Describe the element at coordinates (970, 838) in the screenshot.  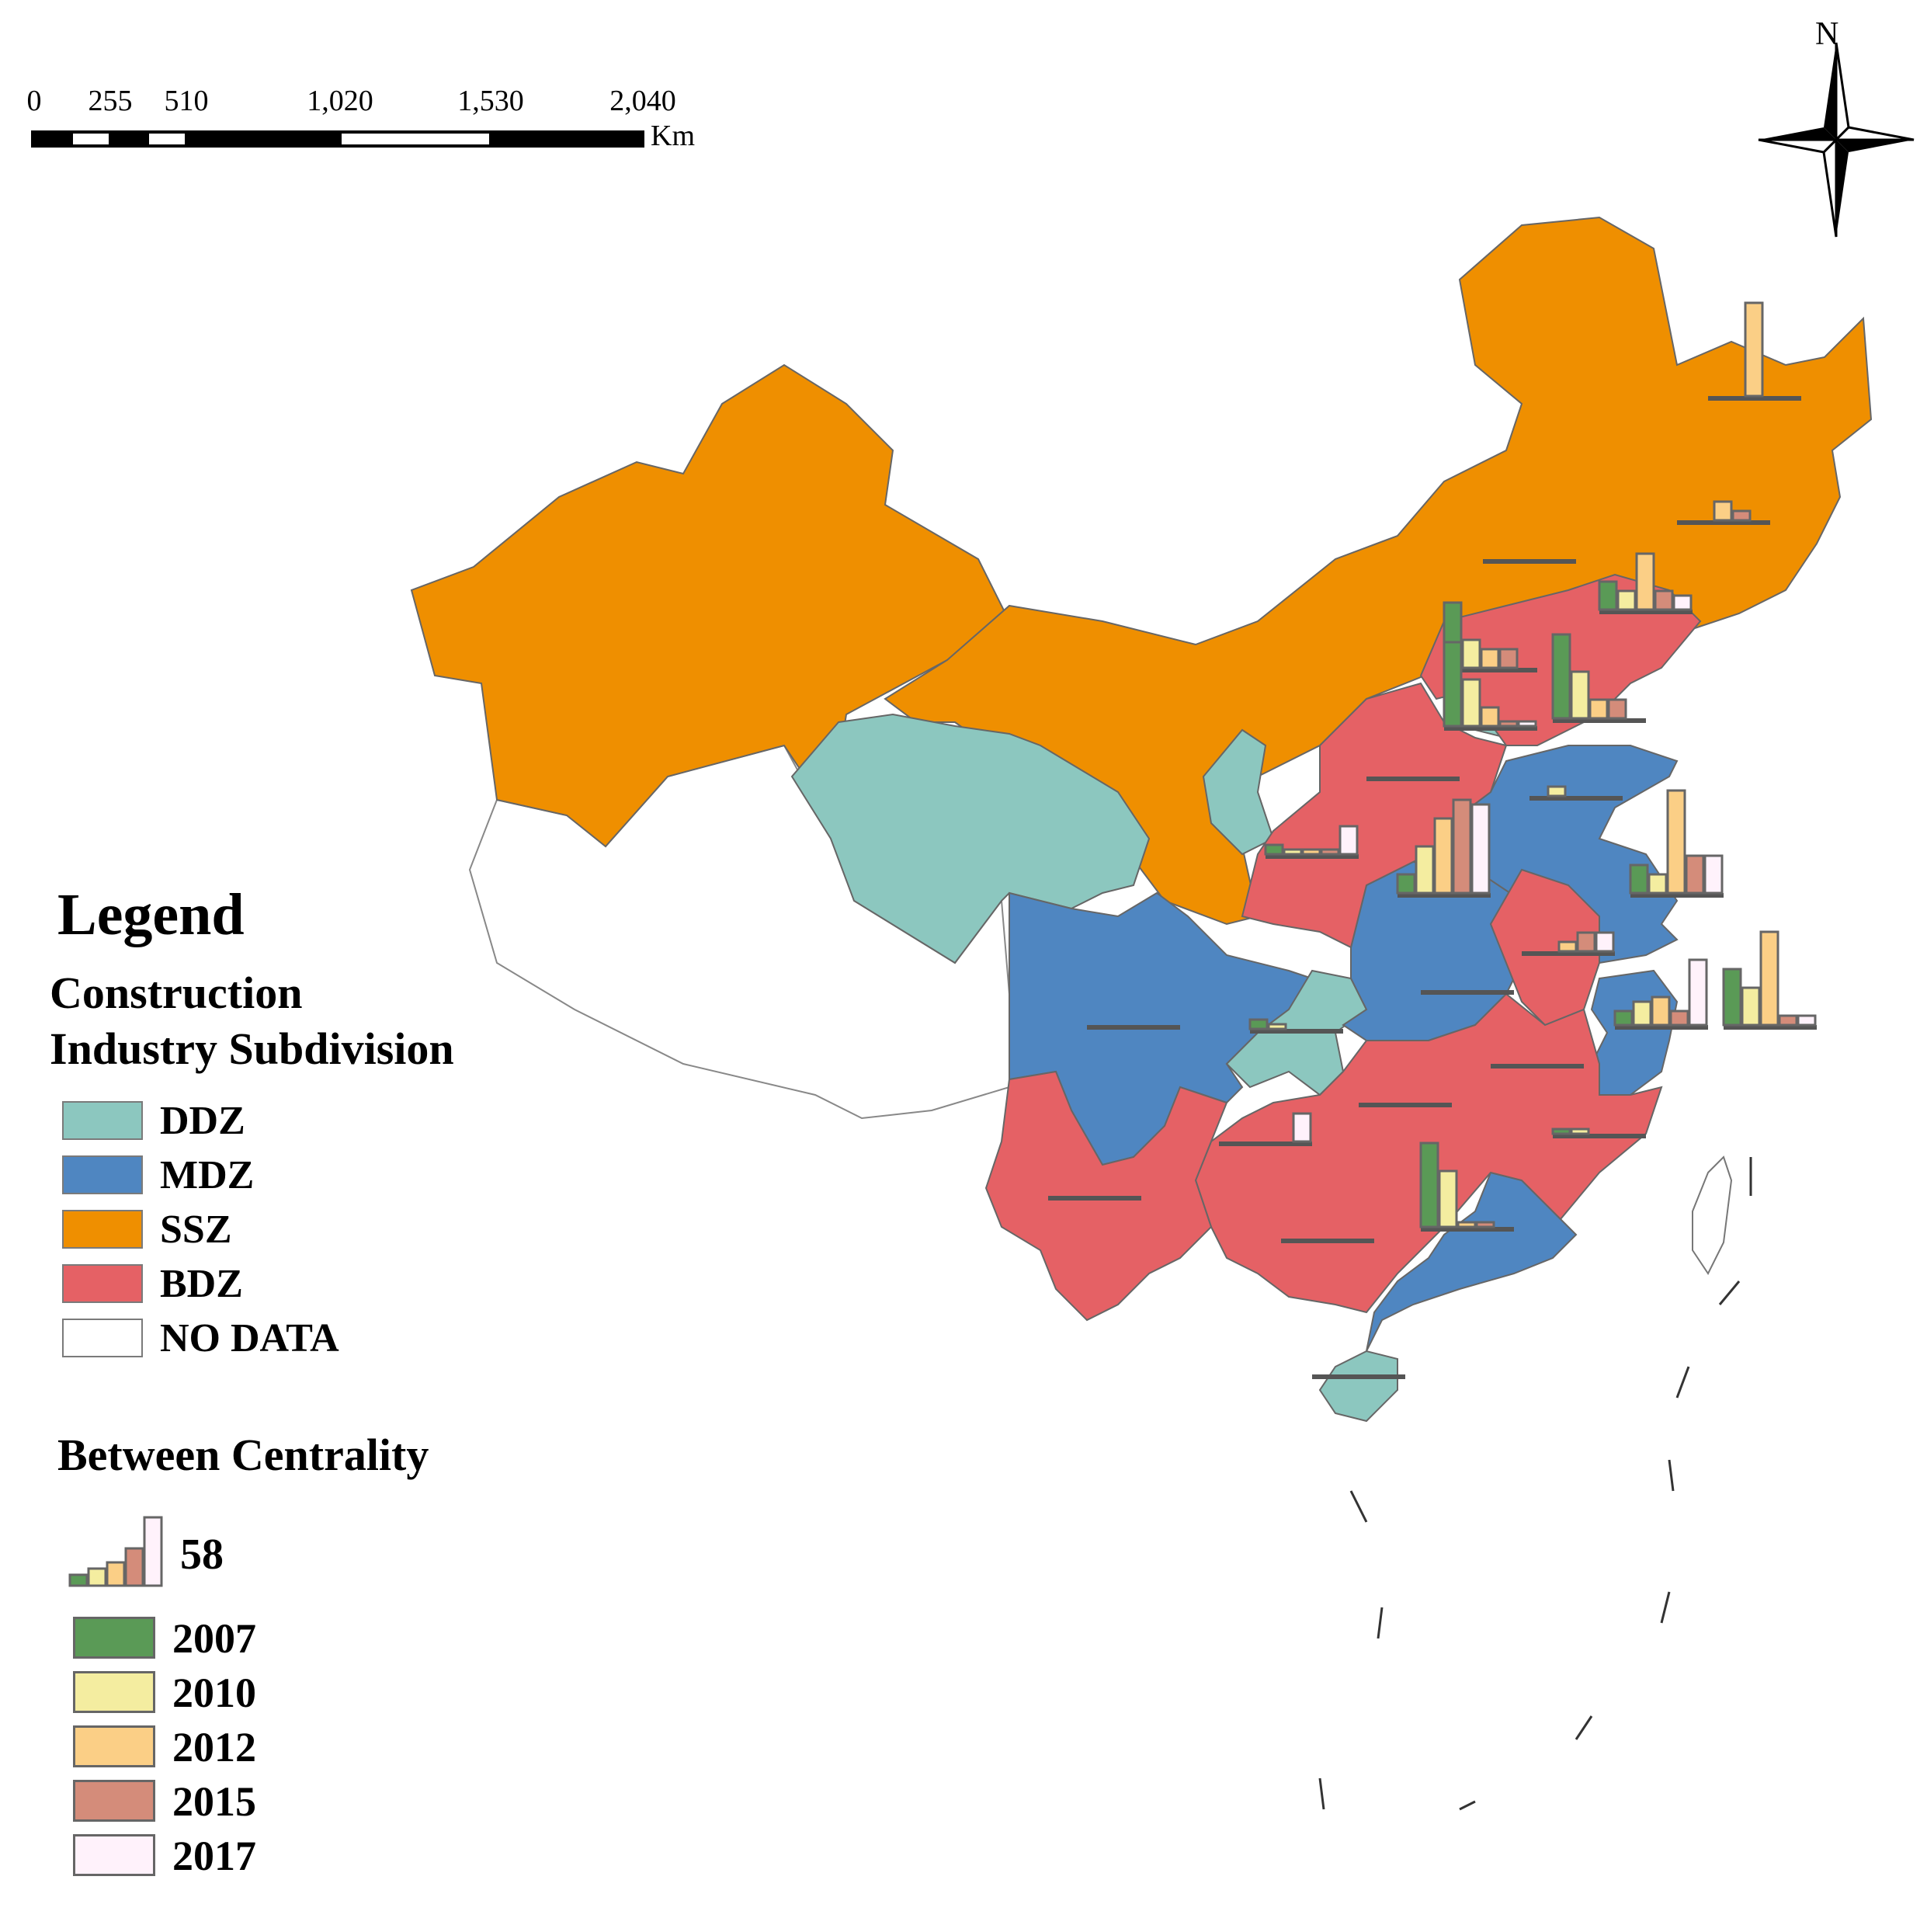
I see `region-ddz-qinghai` at that location.